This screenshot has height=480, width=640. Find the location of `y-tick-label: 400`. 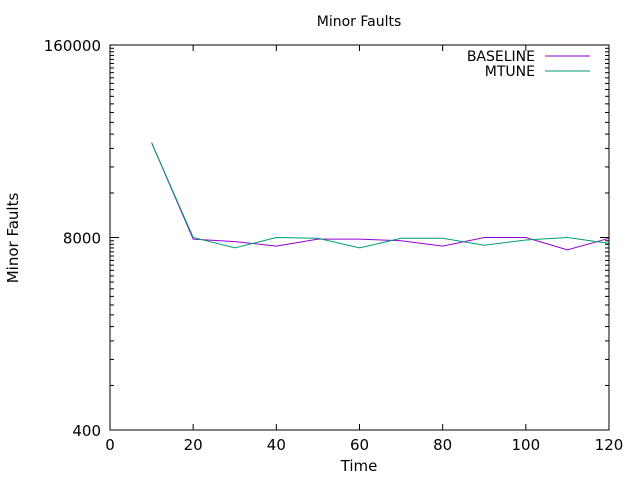

y-tick-label: 400 is located at coordinates (86, 431).